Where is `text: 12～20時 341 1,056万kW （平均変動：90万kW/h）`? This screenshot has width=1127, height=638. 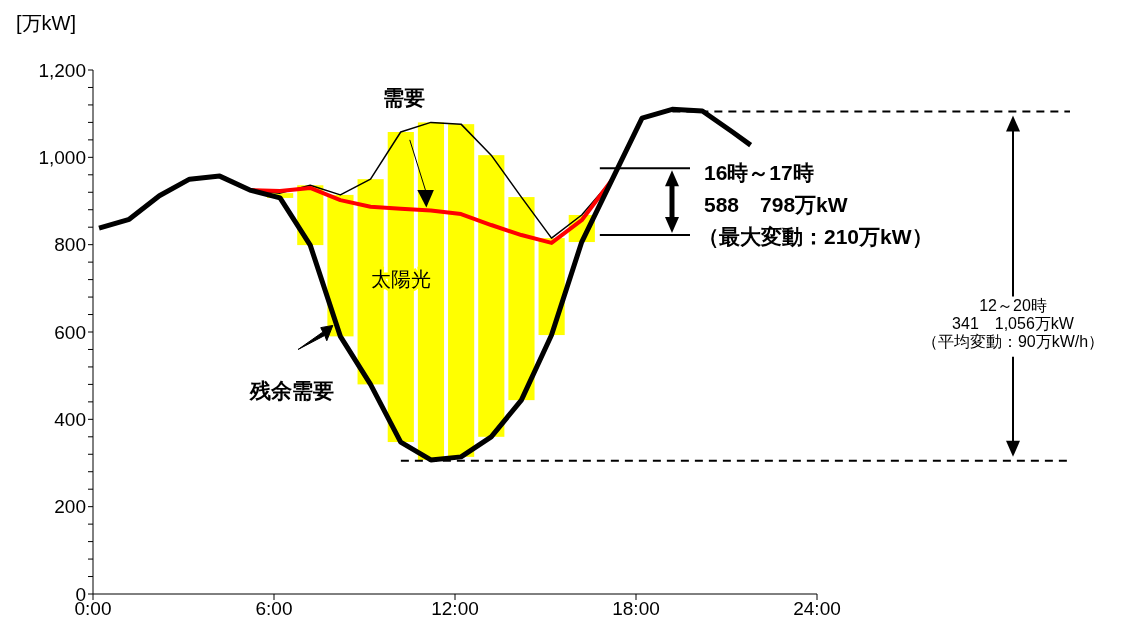 text: 12～20時 341 1,056万kW （平均変動：90万kW/h） is located at coordinates (1013, 323).